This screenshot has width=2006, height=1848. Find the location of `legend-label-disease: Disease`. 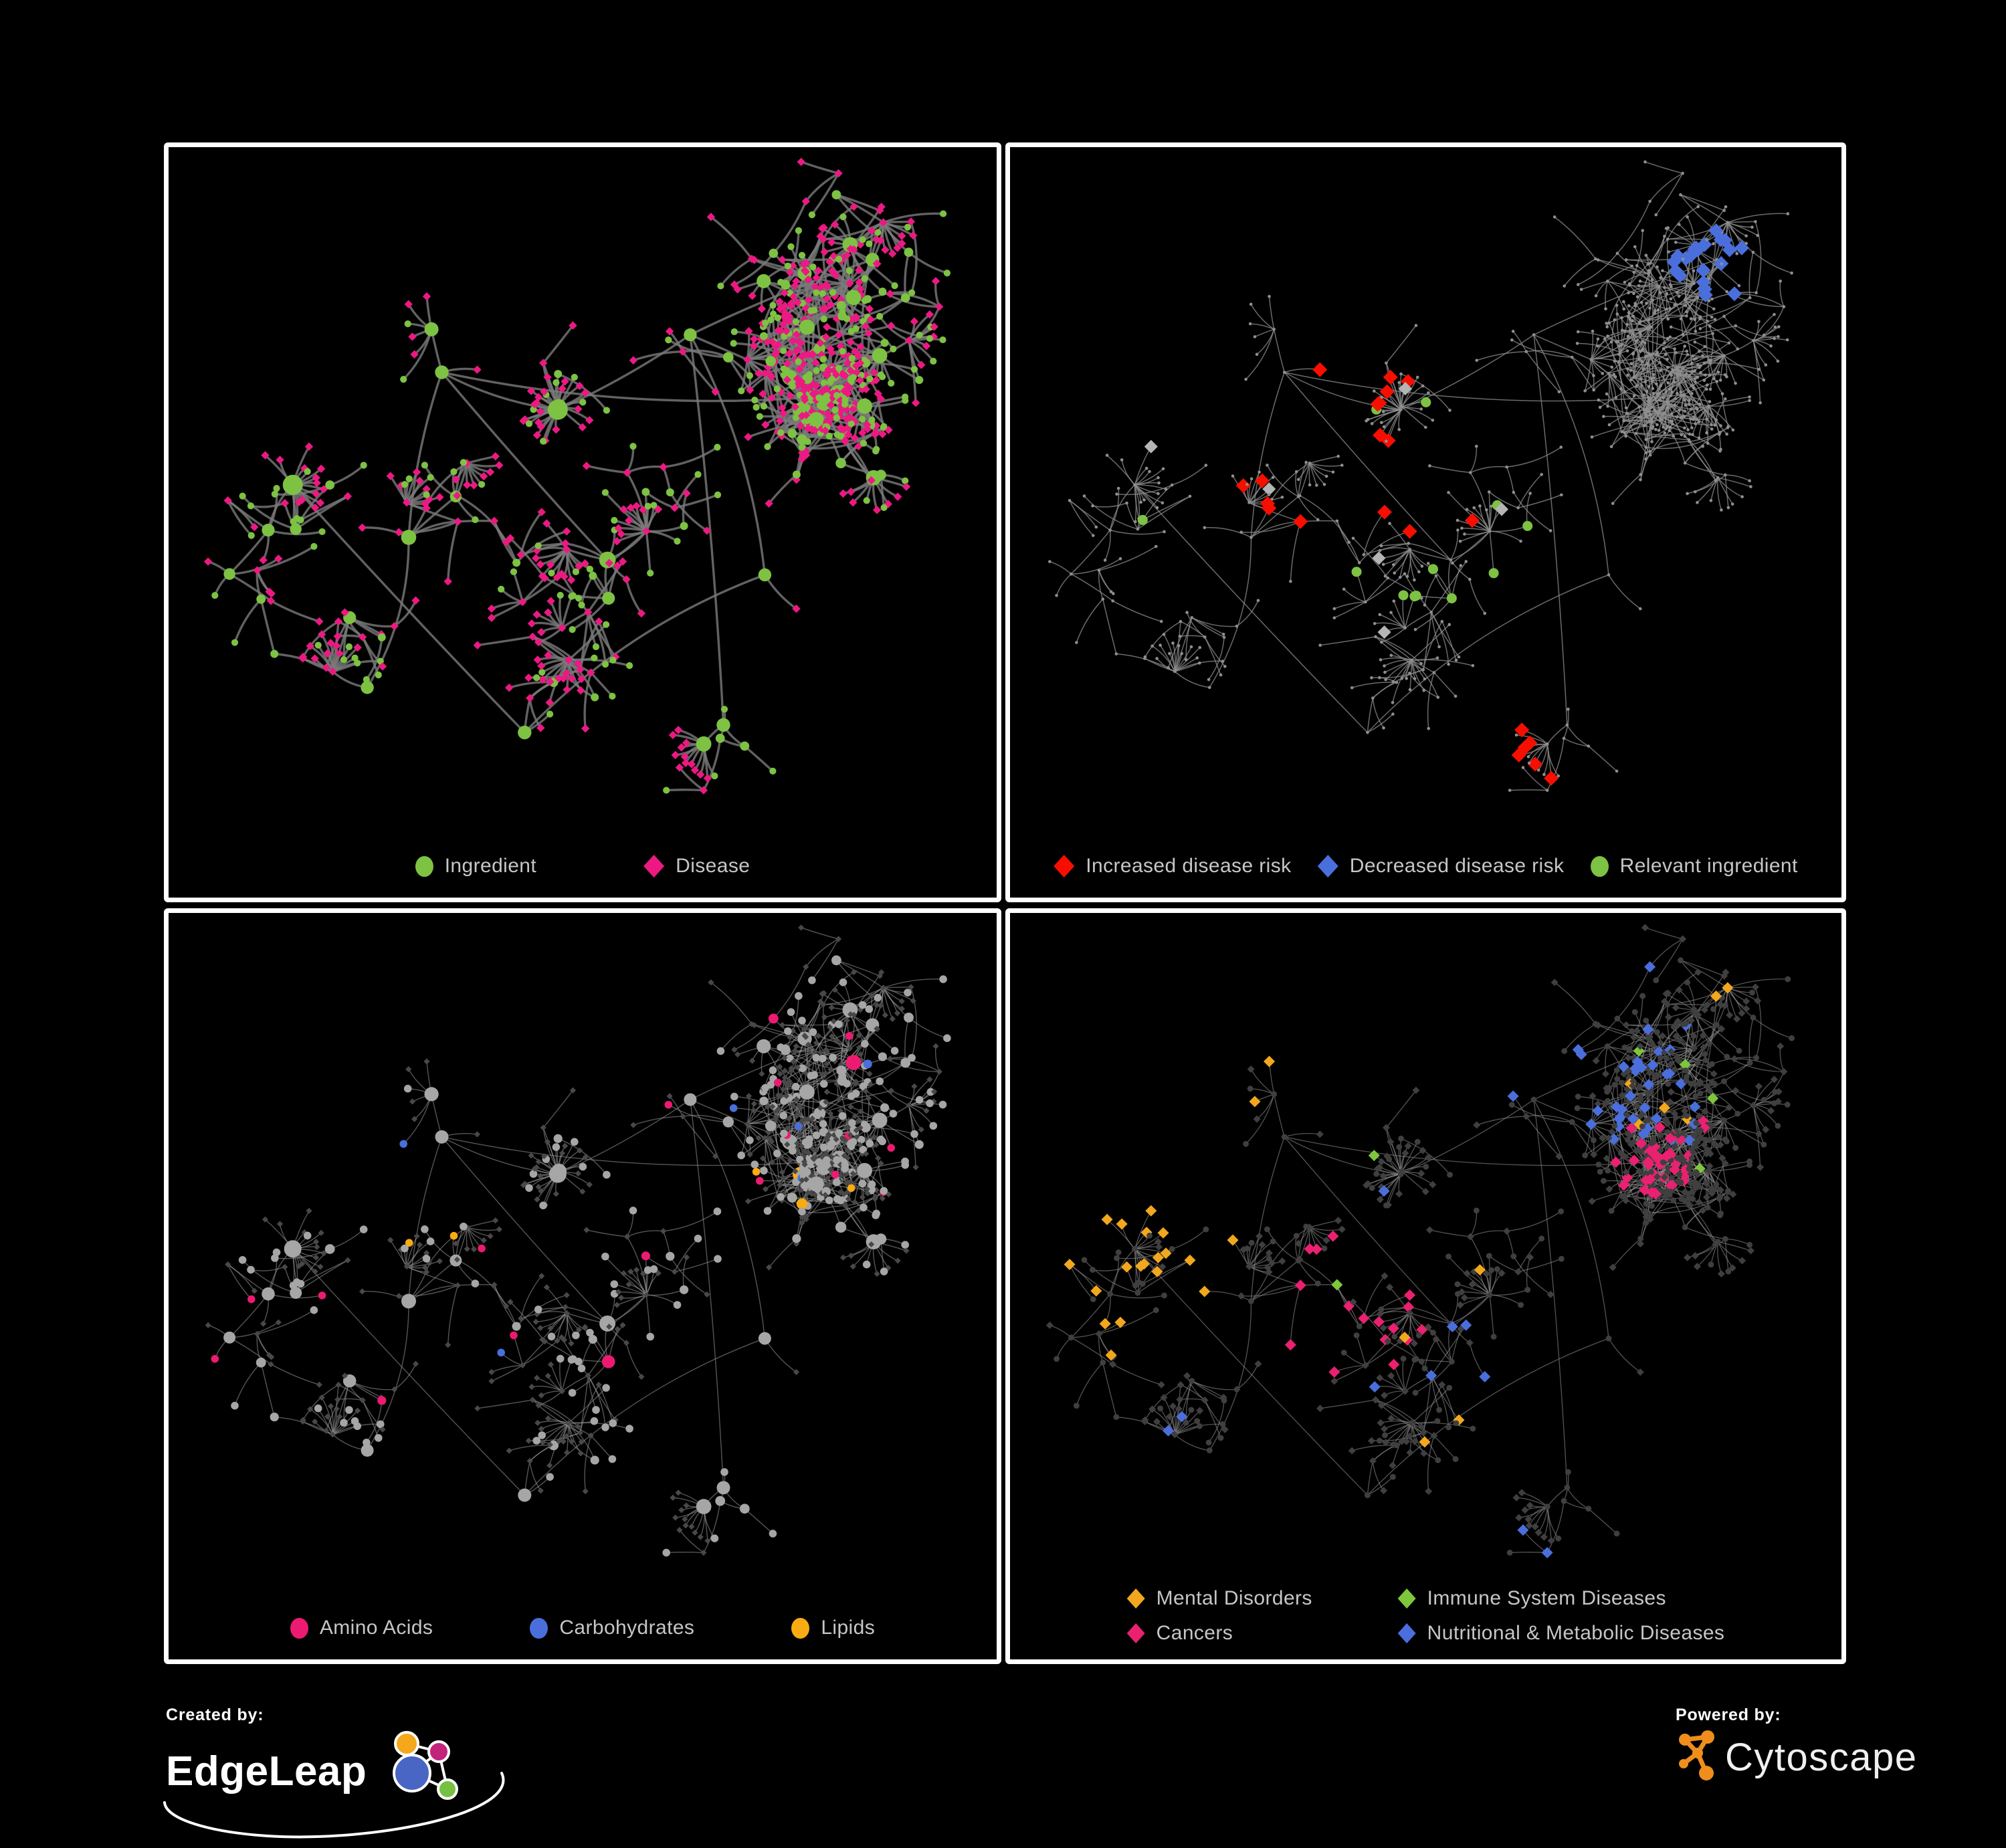

legend-label-disease: Disease is located at coordinates (713, 866).